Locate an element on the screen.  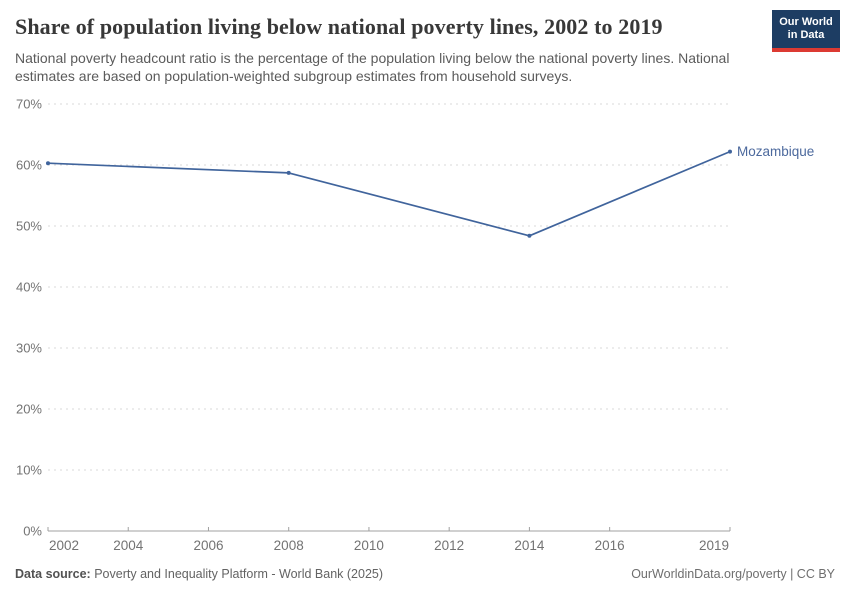
x-tick-label: 2019 is located at coordinates (714, 545).